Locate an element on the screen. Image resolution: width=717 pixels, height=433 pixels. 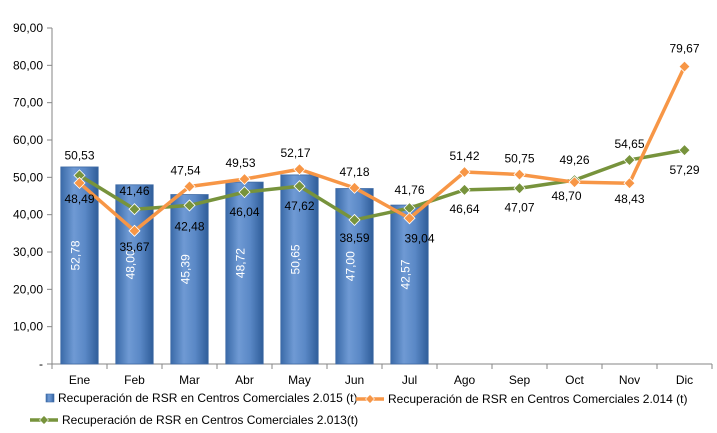
bar-value-label: 50,65 is located at coordinates (296, 259).